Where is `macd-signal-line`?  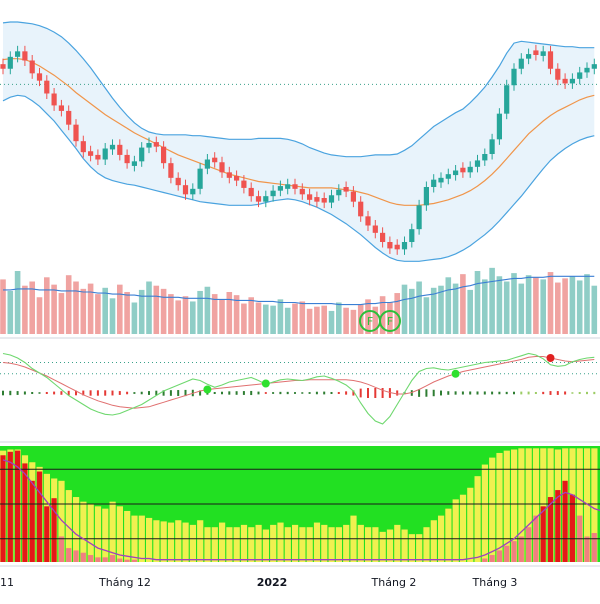 macd-signal-line is located at coordinates (298, 382).